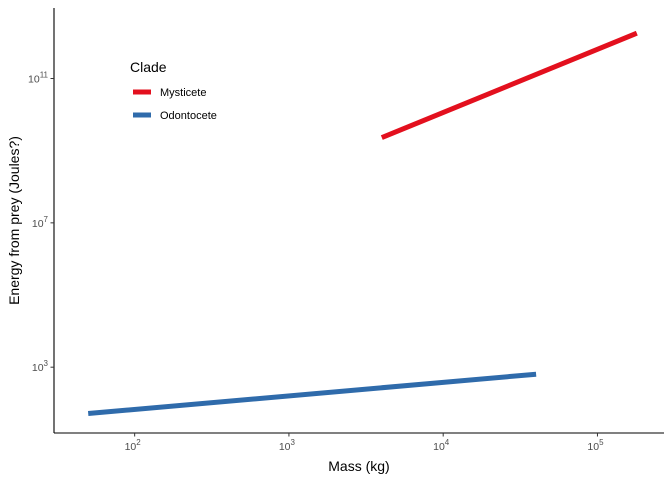 The height and width of the screenshot is (480, 672). Describe the element at coordinates (595, 445) in the screenshot. I see `x-tick-label: 10⁵` at that location.